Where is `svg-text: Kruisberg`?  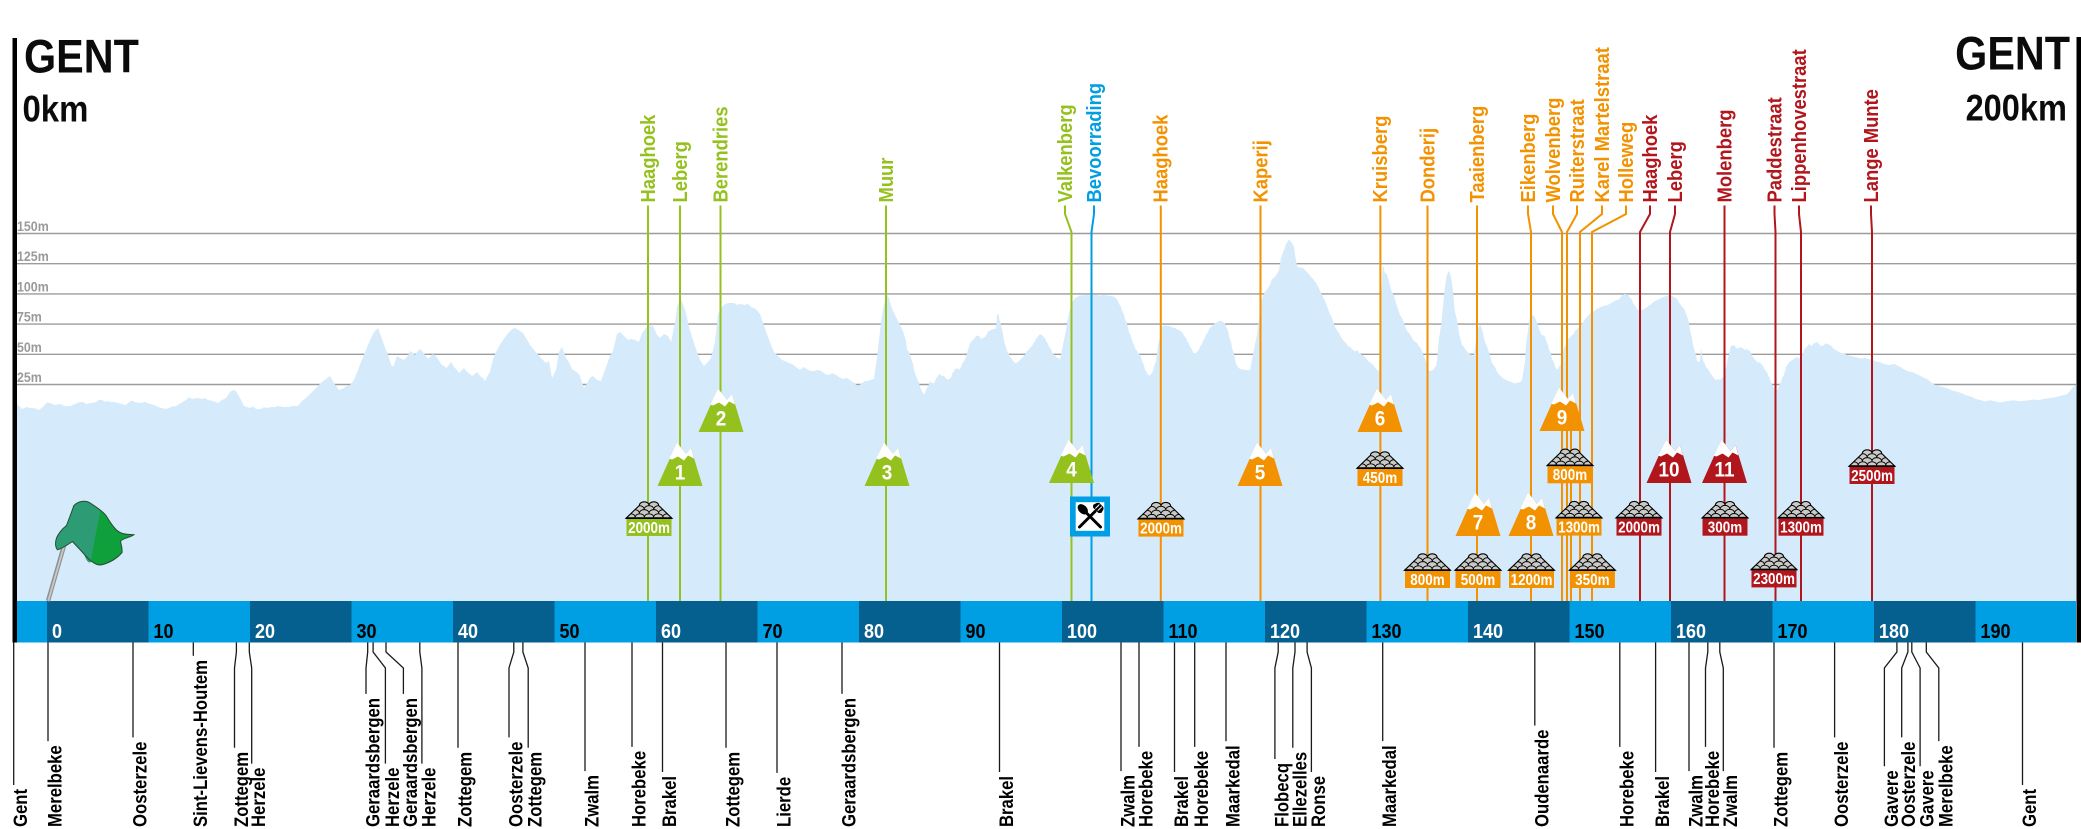 svg-text: Kruisberg is located at coordinates (1382, 159).